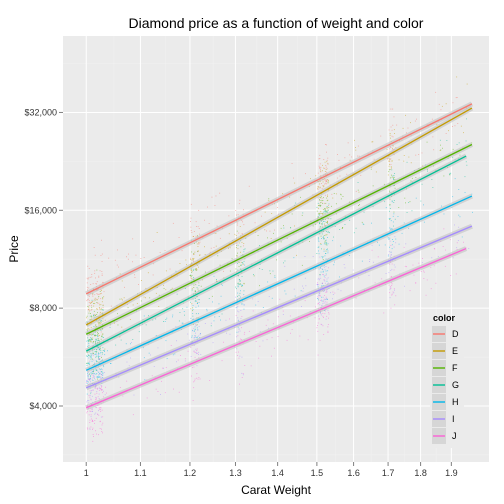  What do you see at coordinates (43, 259) in the screenshot?
I see `y-axis-ticks: $4,000$8,000$16,000$32,000` at bounding box center [43, 259].